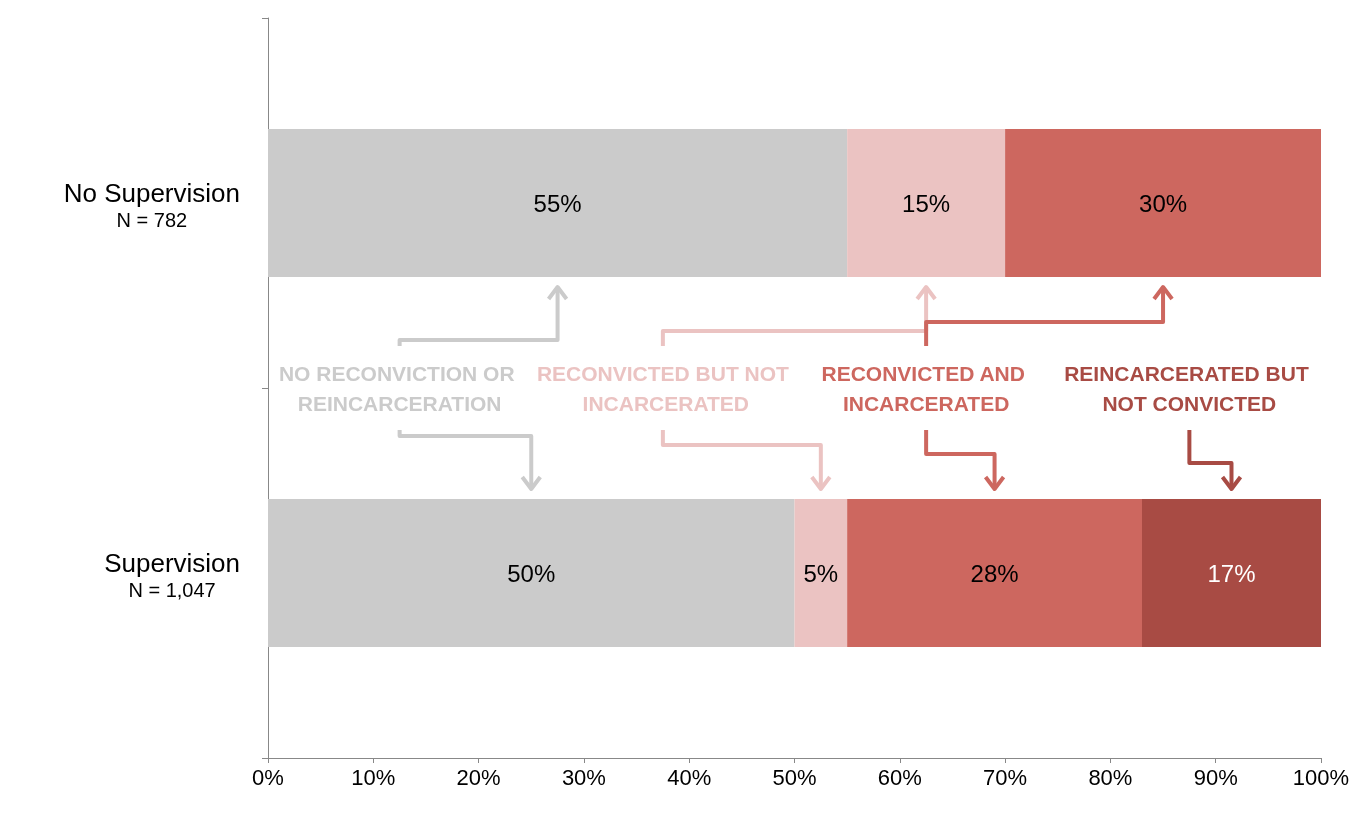 Image resolution: width=1369 pixels, height=816 pixels. What do you see at coordinates (926, 388) in the screenshot?
I see `text: RECONVICTED AND INCARCERATED` at bounding box center [926, 388].